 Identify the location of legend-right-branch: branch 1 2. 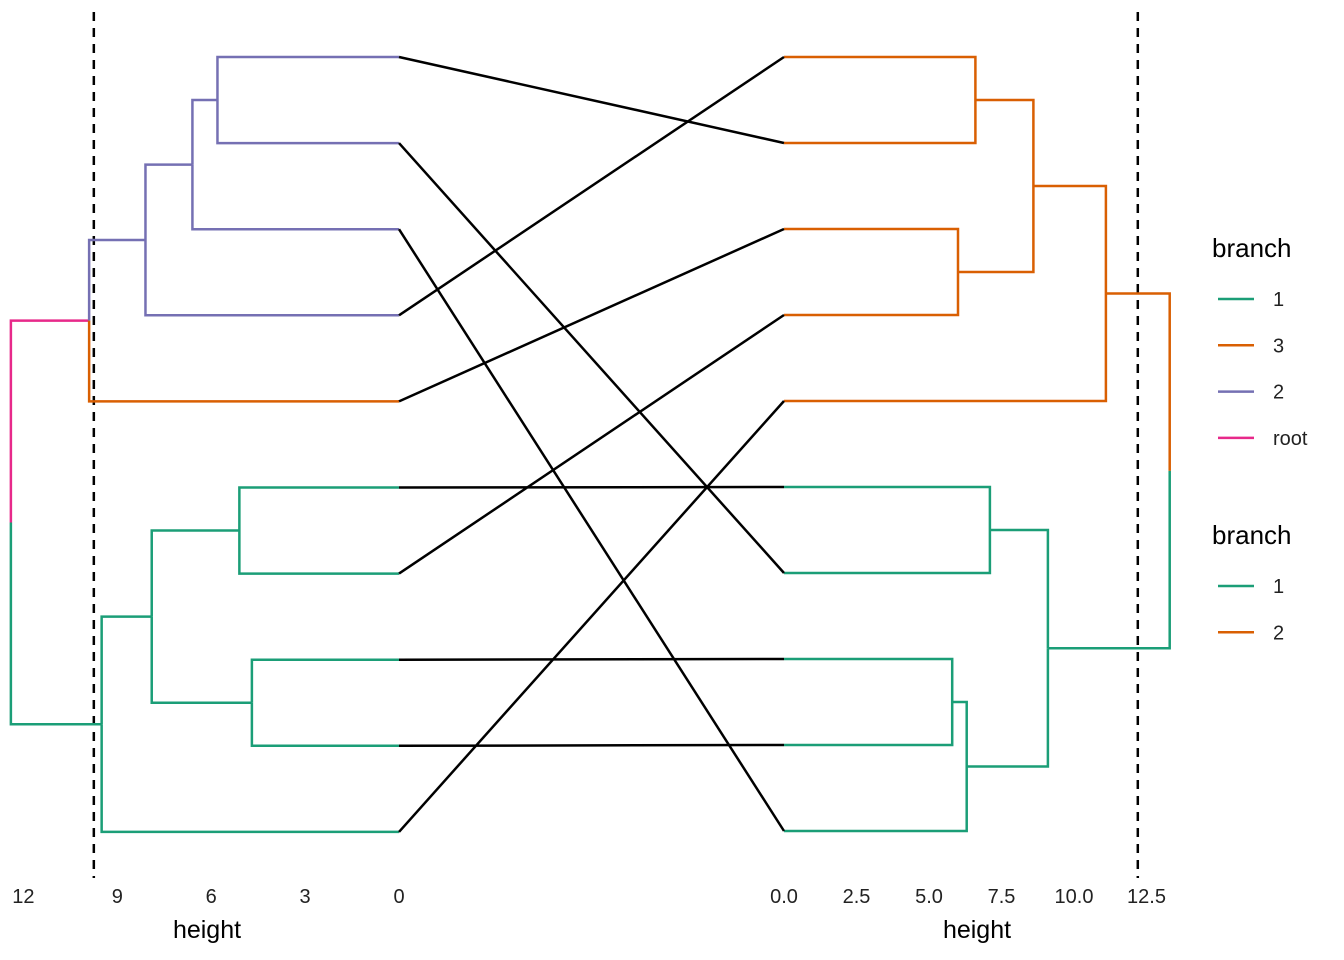
(1252, 582).